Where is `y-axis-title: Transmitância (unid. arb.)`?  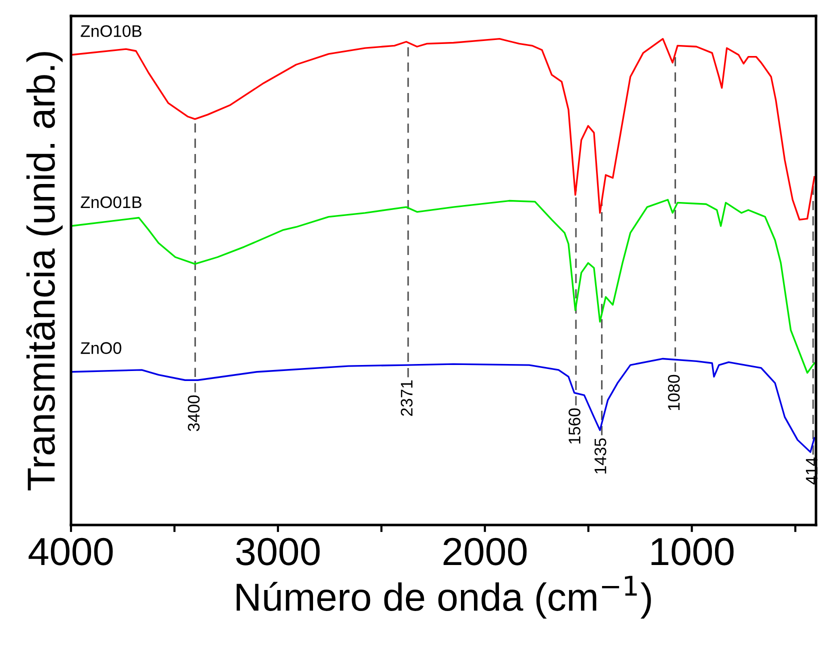
y-axis-title: Transmitância (unid. arb.) is located at coordinates (44, 271).